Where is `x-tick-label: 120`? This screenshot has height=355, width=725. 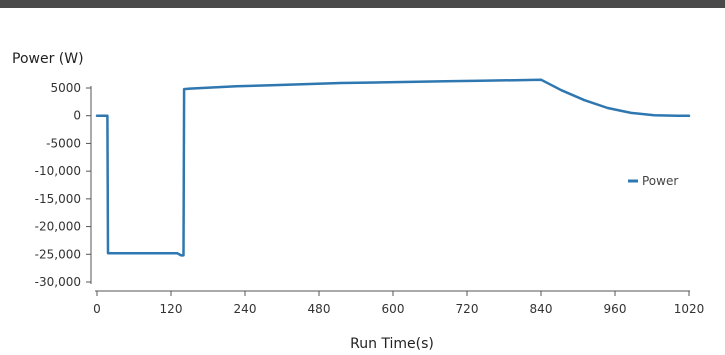 x-tick-label: 120 is located at coordinates (171, 309).